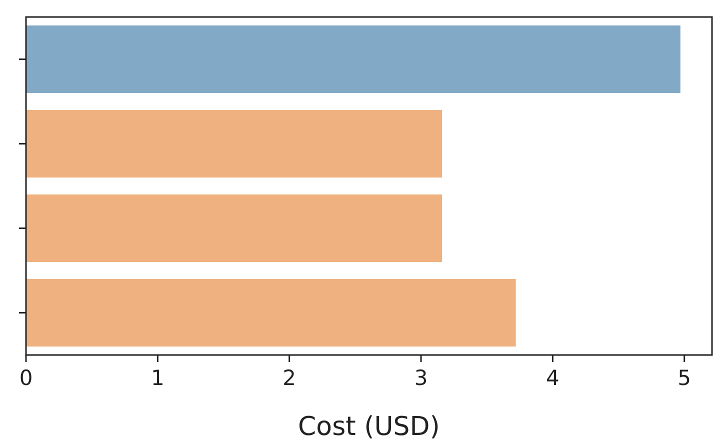 This screenshot has width=718, height=447. Describe the element at coordinates (289, 378) in the screenshot. I see `x-tick-label: 2` at that location.